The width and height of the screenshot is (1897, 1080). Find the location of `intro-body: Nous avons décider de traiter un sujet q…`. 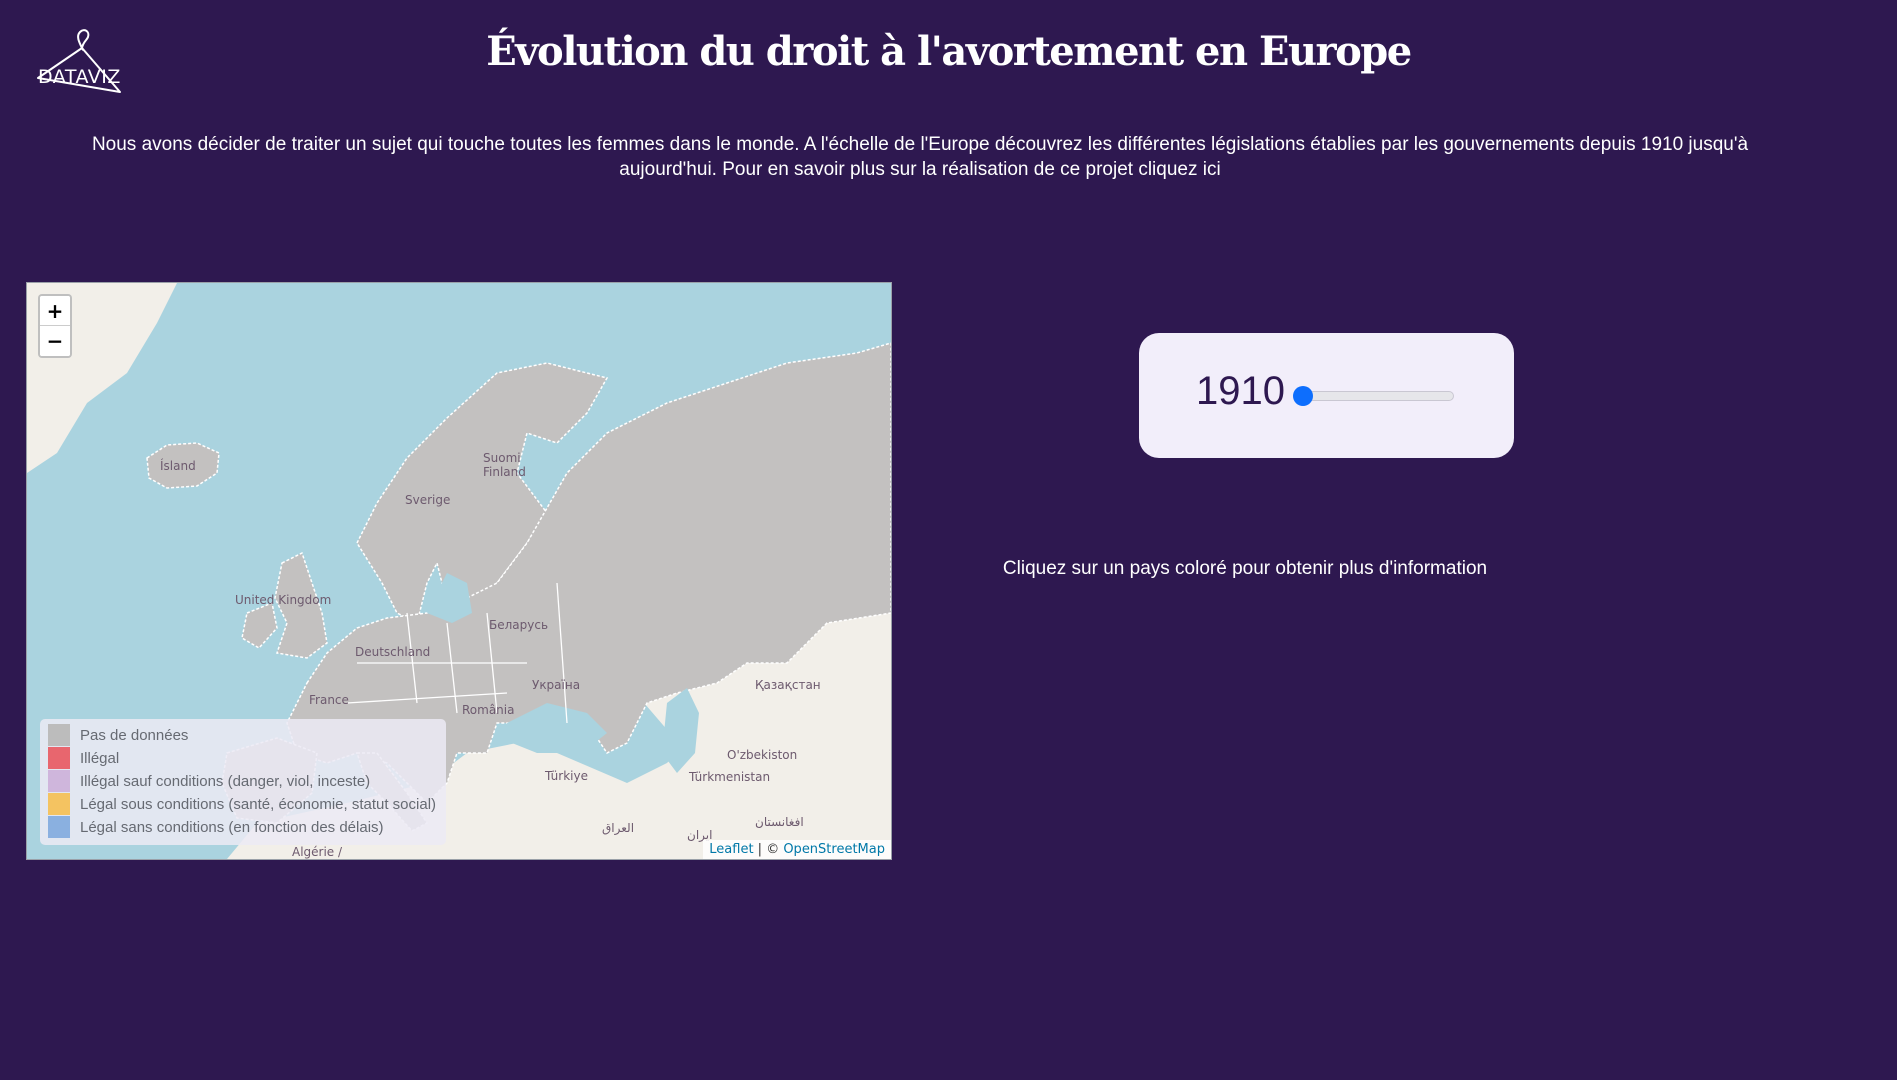

intro-body: Nous avons décider de traiter un sujet q… is located at coordinates (920, 157).